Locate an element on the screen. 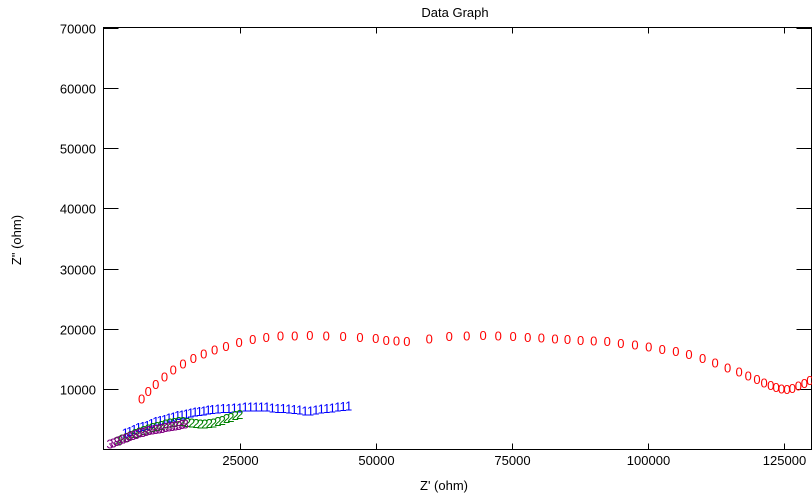 This screenshot has width=812, height=504. x-tick-label: 50000 is located at coordinates (376, 460).